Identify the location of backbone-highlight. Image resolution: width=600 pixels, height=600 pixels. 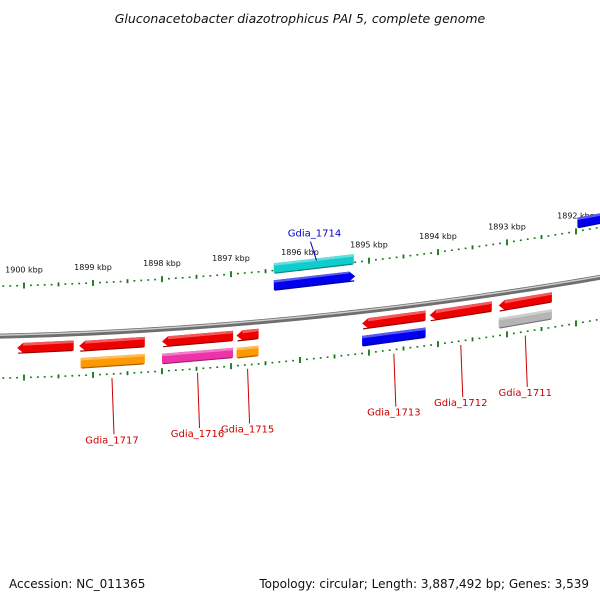
(300, 305).